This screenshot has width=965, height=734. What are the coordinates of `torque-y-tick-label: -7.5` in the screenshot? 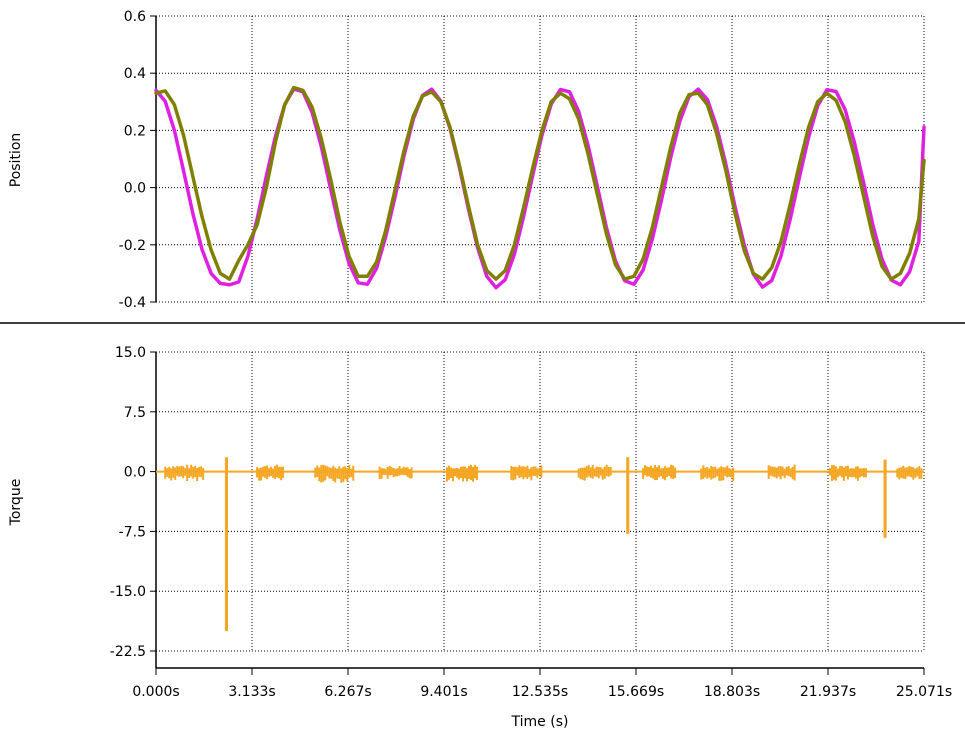 It's located at (132, 532).